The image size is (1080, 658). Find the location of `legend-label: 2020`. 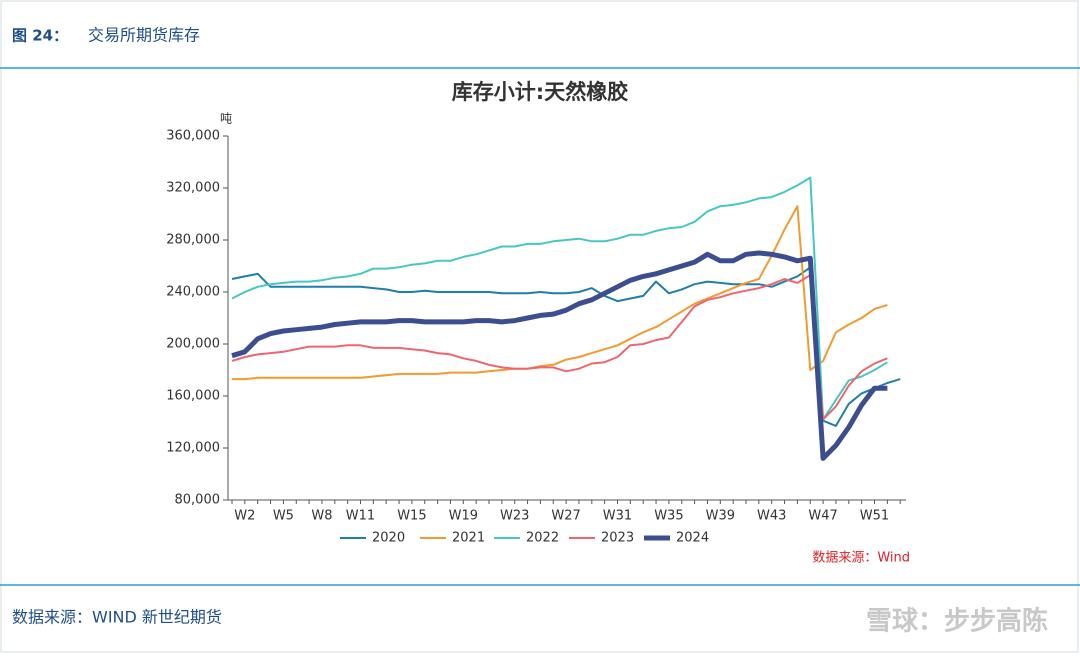

legend-label: 2020 is located at coordinates (388, 538).